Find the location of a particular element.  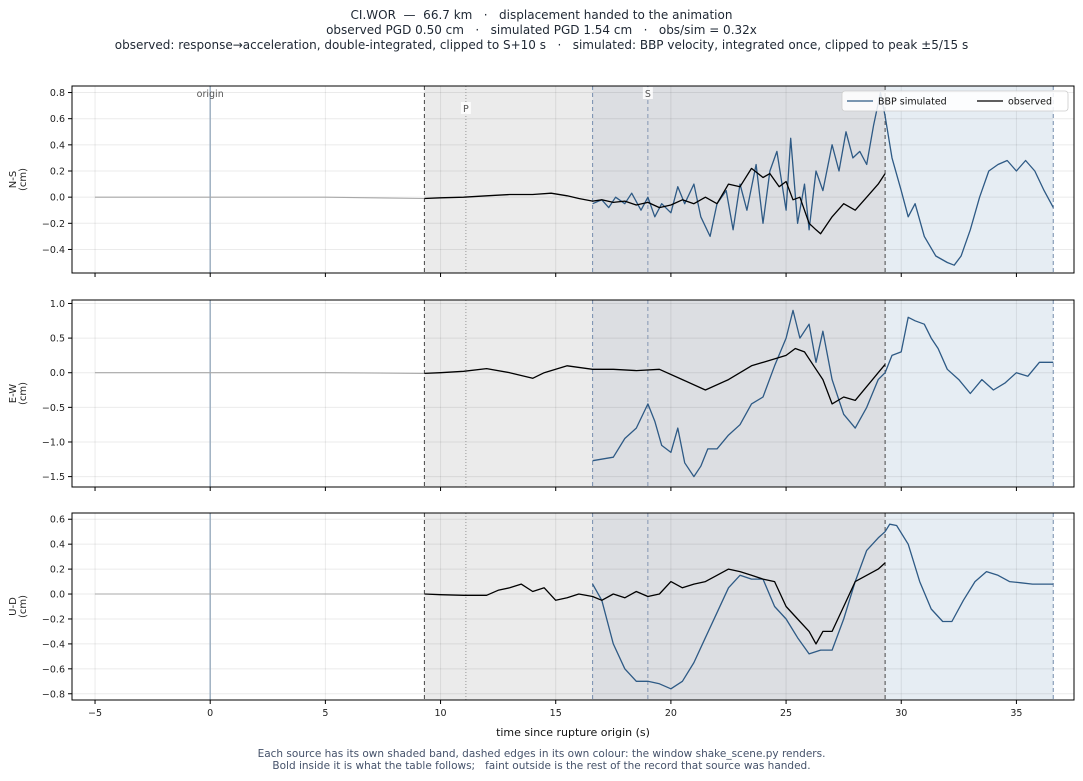

legend-box is located at coordinates (955, 101).